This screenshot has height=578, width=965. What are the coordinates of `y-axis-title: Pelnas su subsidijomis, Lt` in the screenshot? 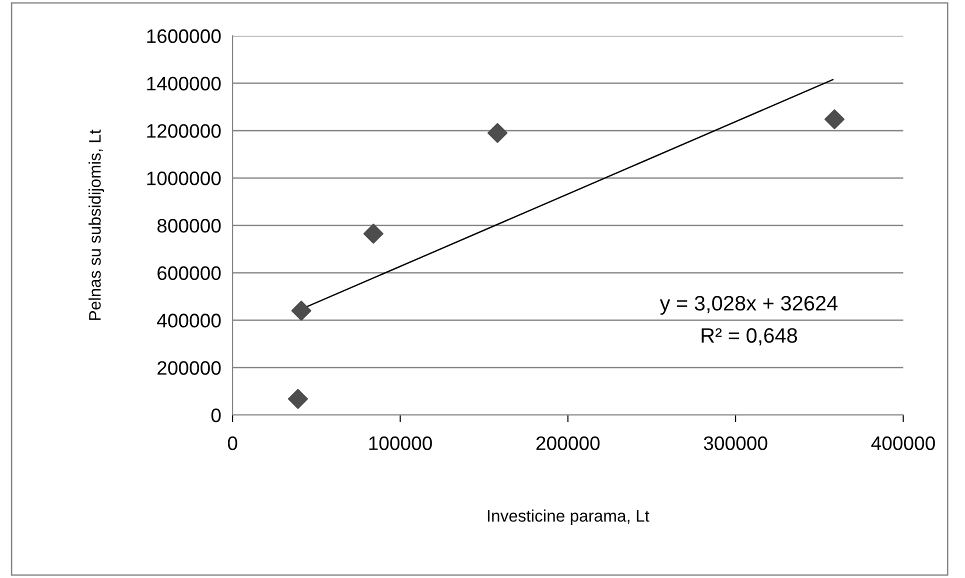 It's located at (96, 225).